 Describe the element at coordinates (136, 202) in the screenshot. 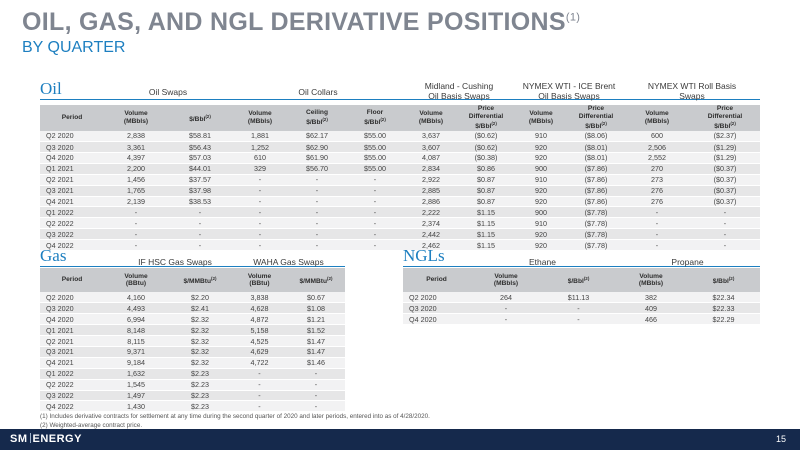

I see `oil-value-cell: 2,139` at that location.